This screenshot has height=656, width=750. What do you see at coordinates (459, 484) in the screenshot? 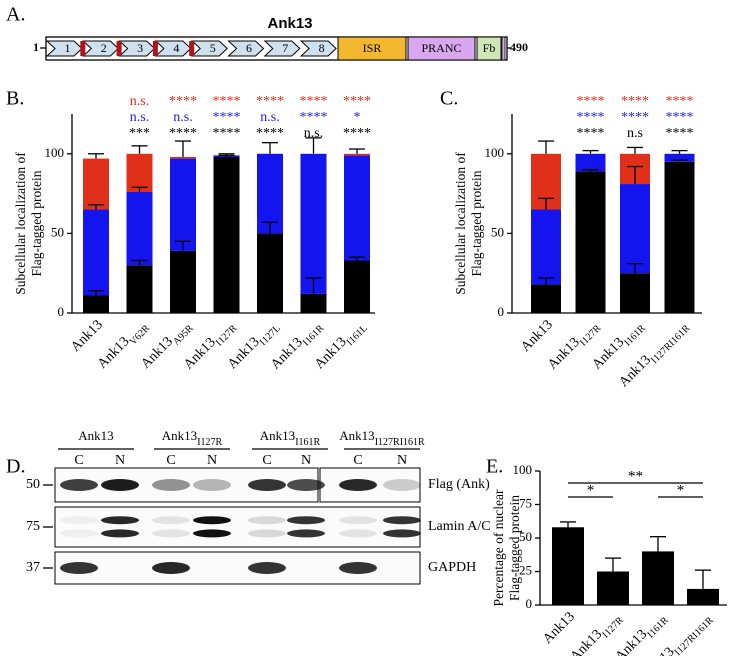
I see `row-label: Flag (Ank)` at bounding box center [459, 484].